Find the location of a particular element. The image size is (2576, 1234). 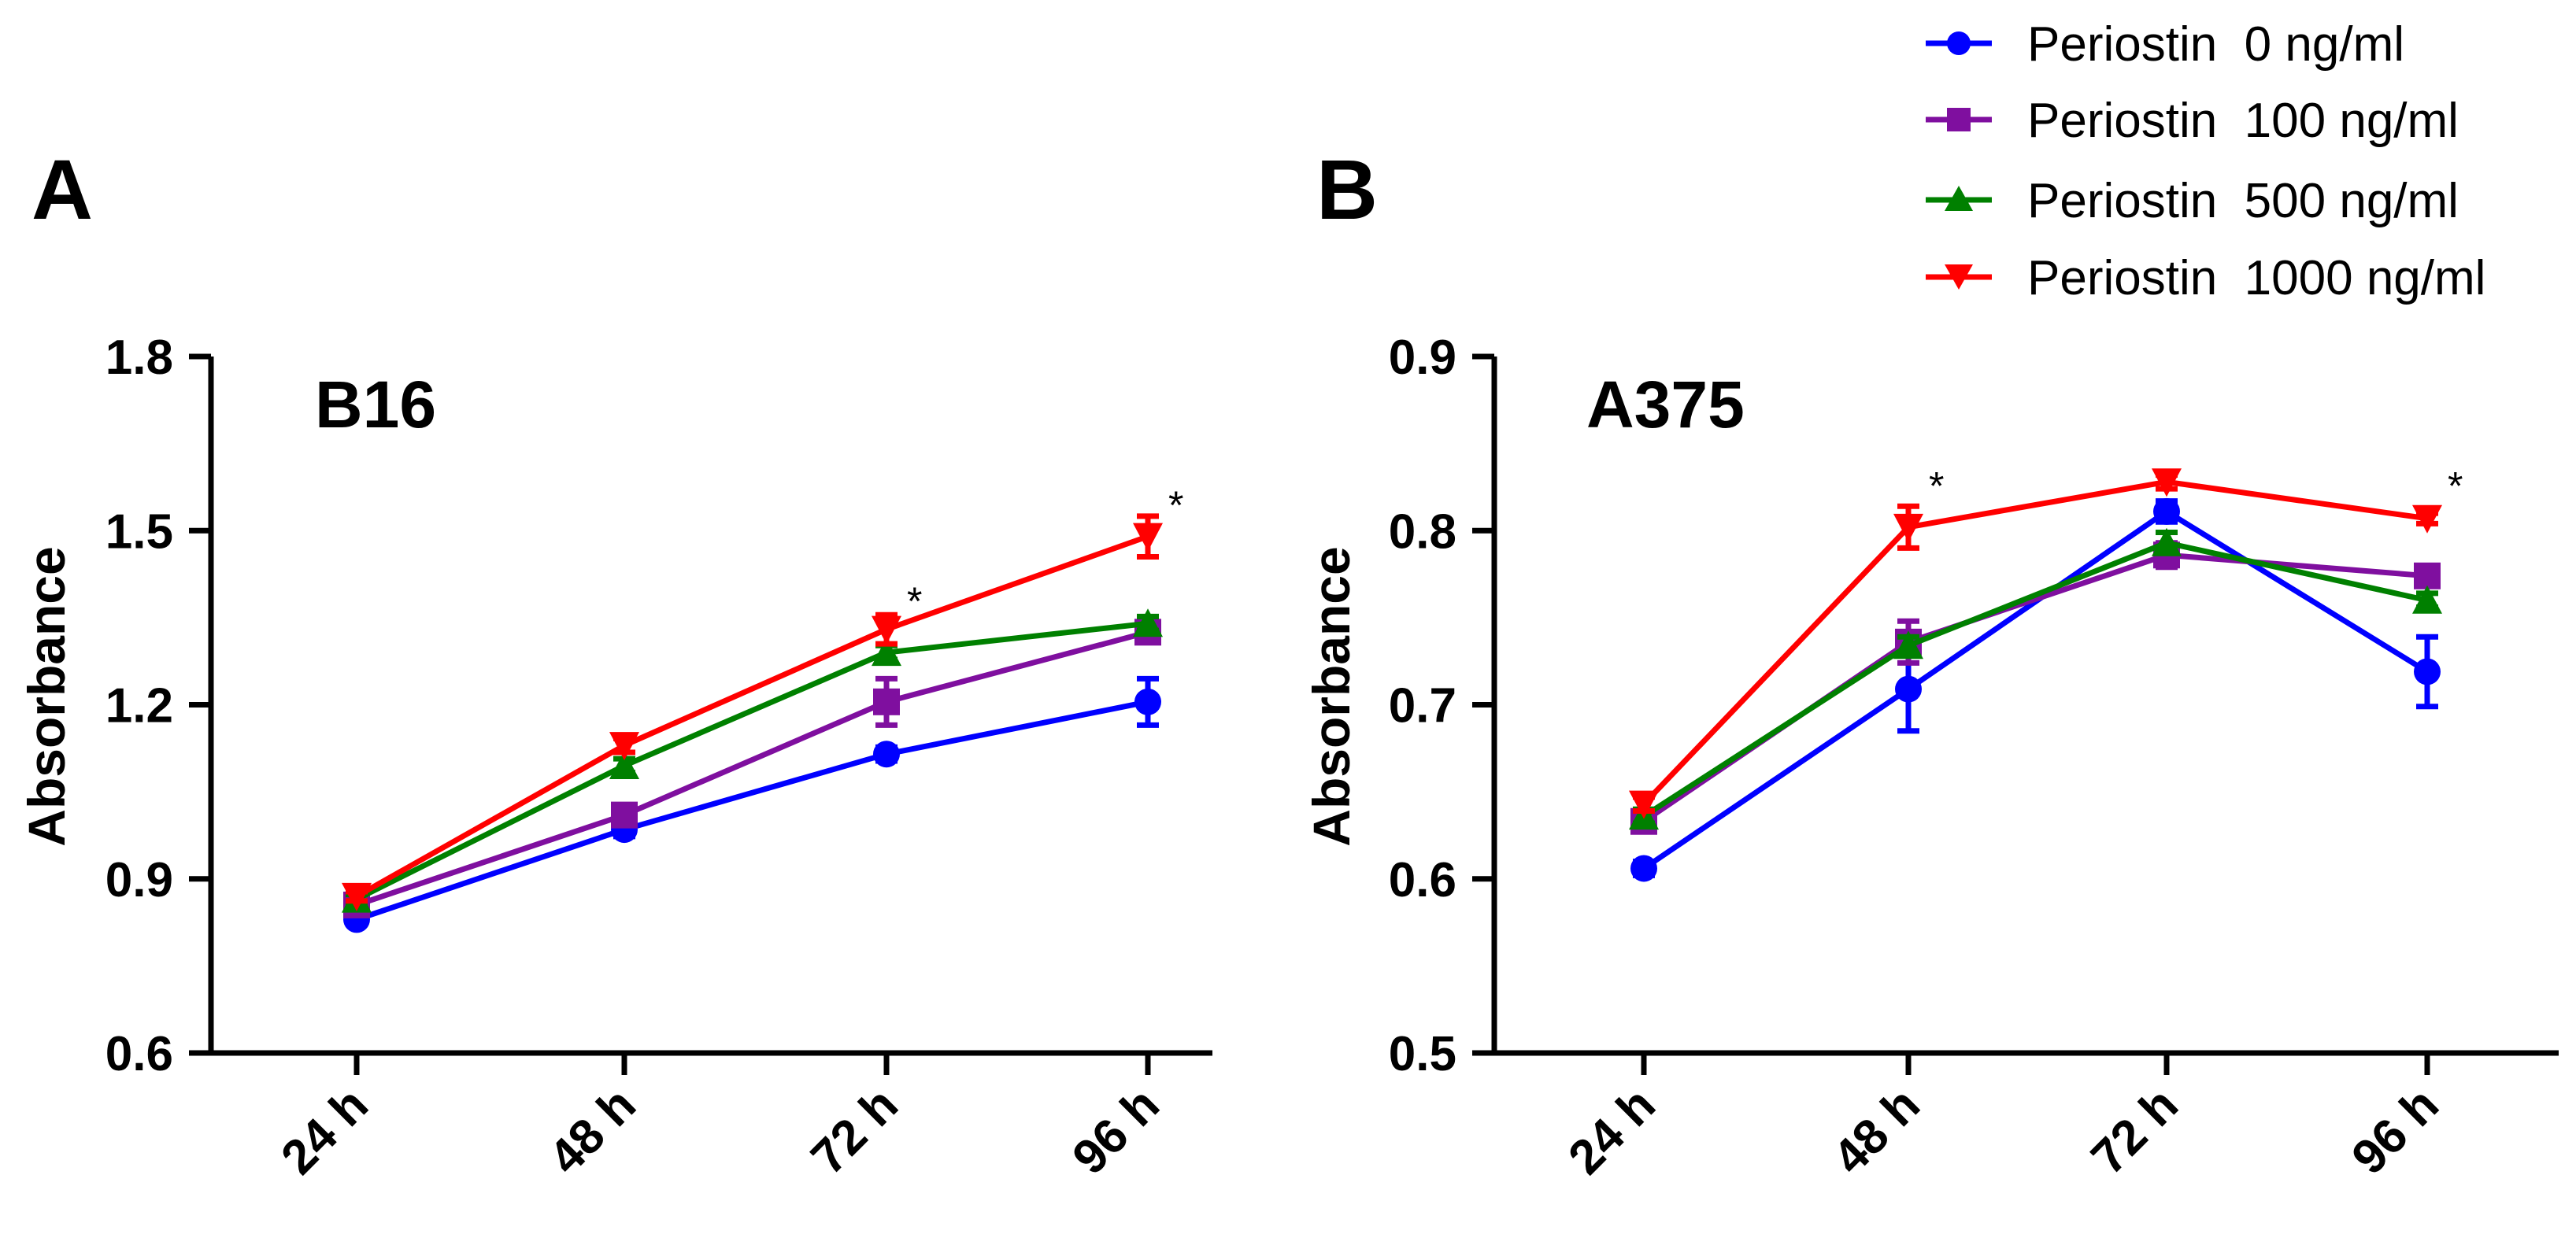

panel-a-series-line-100ng is located at coordinates (752, 768).